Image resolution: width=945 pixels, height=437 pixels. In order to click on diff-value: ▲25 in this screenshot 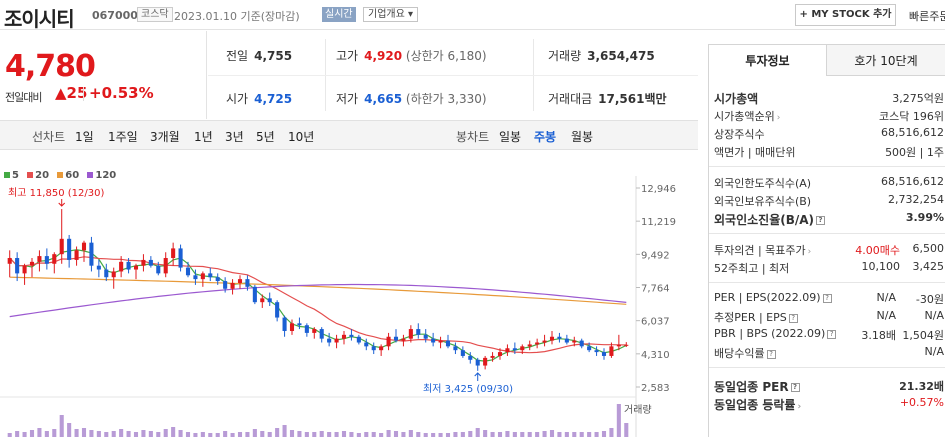, I will do `click(71, 93)`.